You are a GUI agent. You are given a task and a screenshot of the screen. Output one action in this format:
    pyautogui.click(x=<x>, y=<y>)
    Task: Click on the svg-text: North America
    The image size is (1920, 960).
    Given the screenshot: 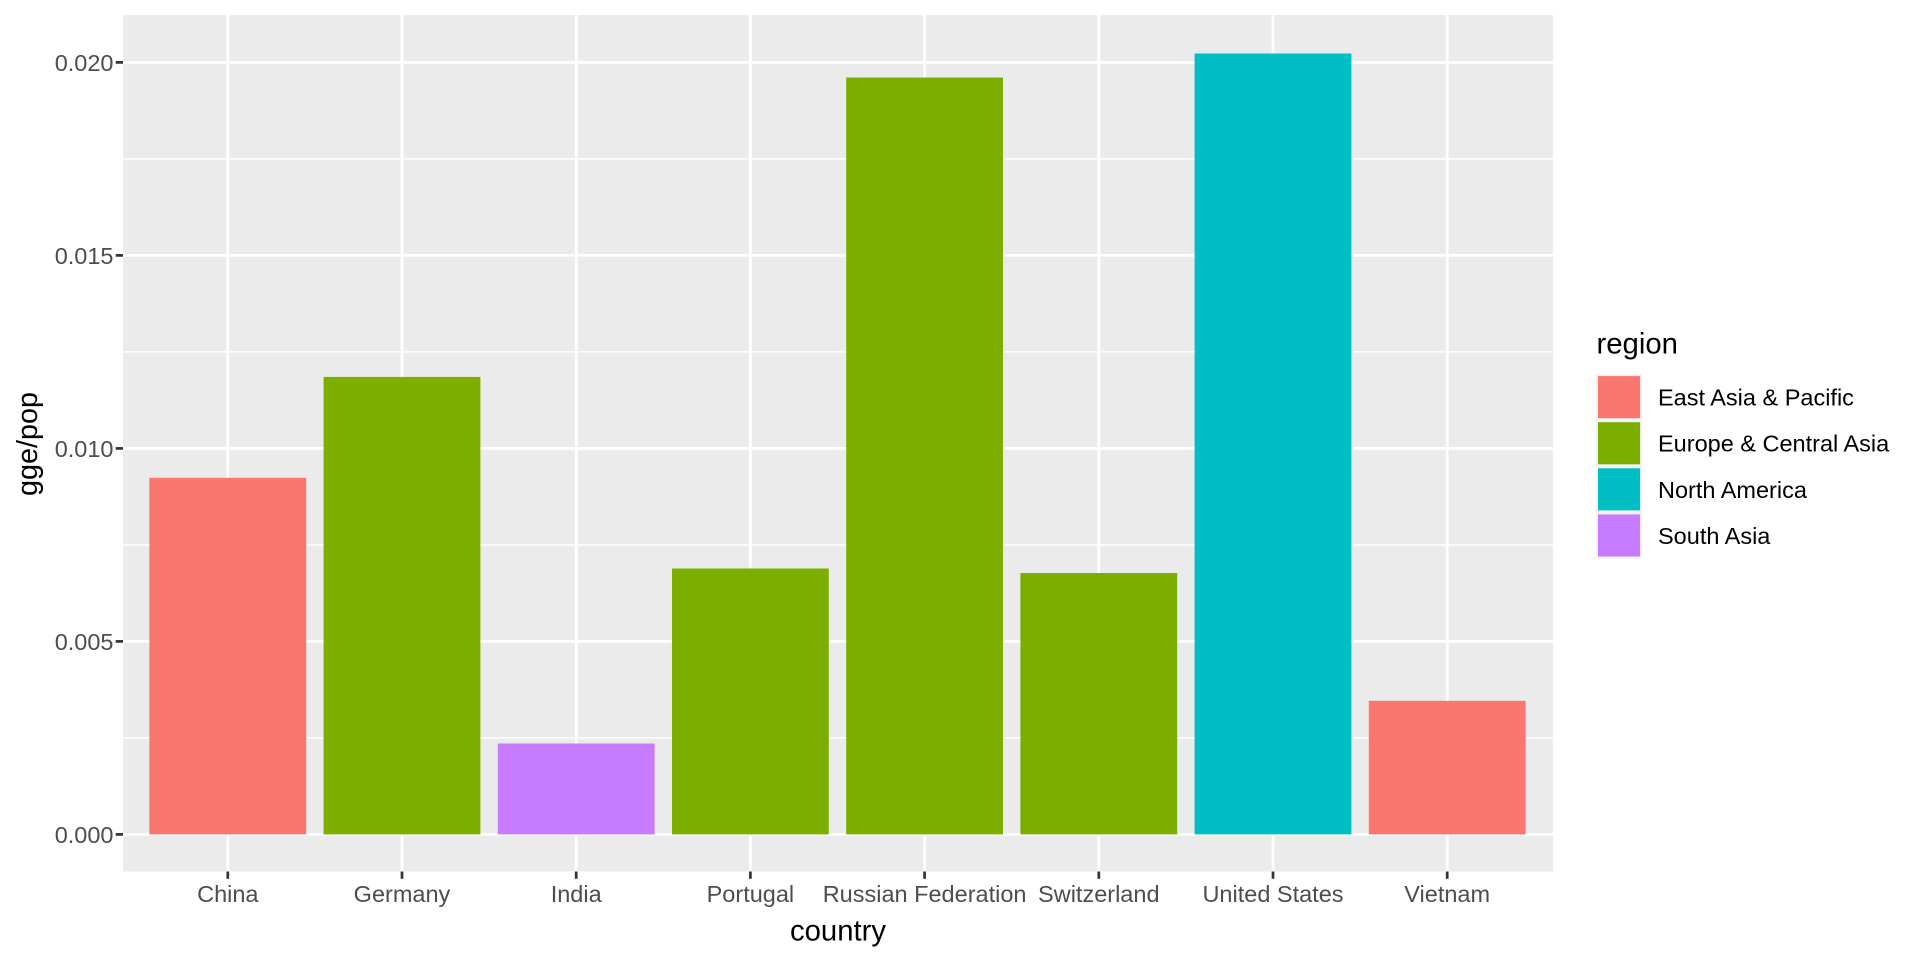 What is the action you would take?
    pyautogui.click(x=1733, y=490)
    